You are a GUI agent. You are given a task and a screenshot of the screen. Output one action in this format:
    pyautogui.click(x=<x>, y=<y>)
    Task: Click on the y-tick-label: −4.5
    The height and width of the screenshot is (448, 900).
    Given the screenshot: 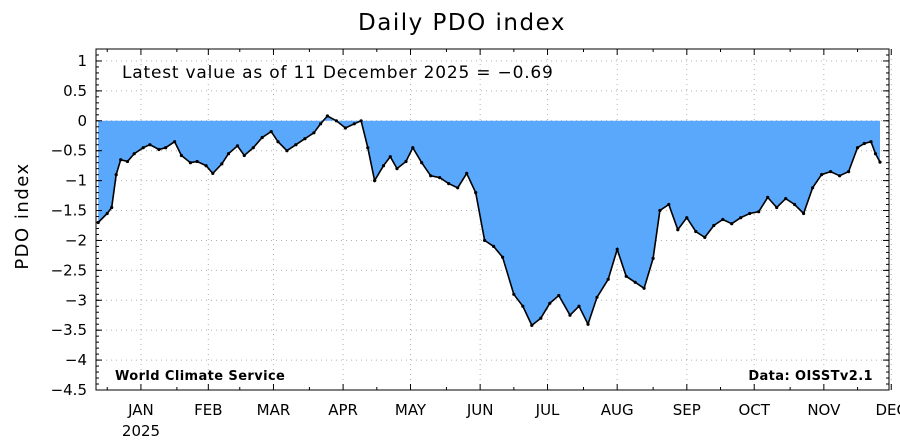 What is the action you would take?
    pyautogui.click(x=69, y=390)
    